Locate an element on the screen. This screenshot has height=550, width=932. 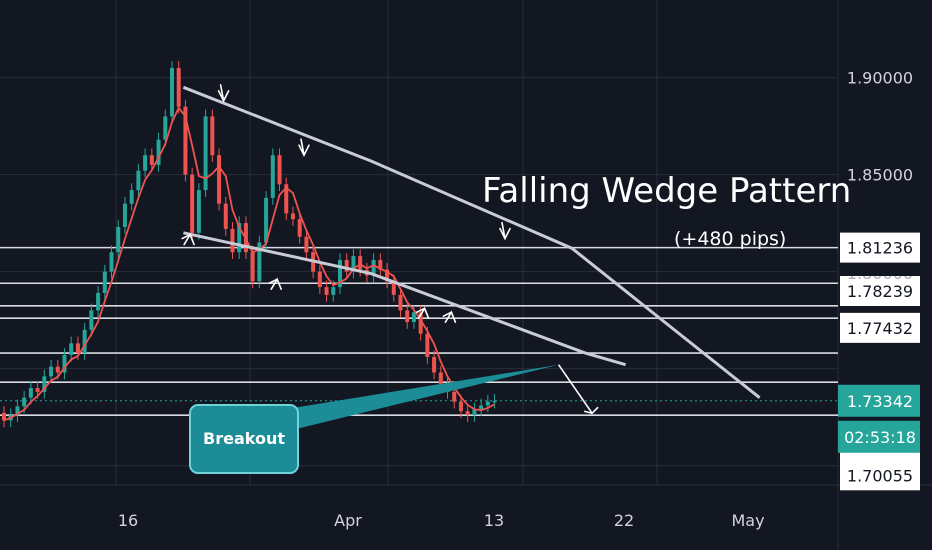
price-tick-label: 1.85000 is located at coordinates (880, 175).